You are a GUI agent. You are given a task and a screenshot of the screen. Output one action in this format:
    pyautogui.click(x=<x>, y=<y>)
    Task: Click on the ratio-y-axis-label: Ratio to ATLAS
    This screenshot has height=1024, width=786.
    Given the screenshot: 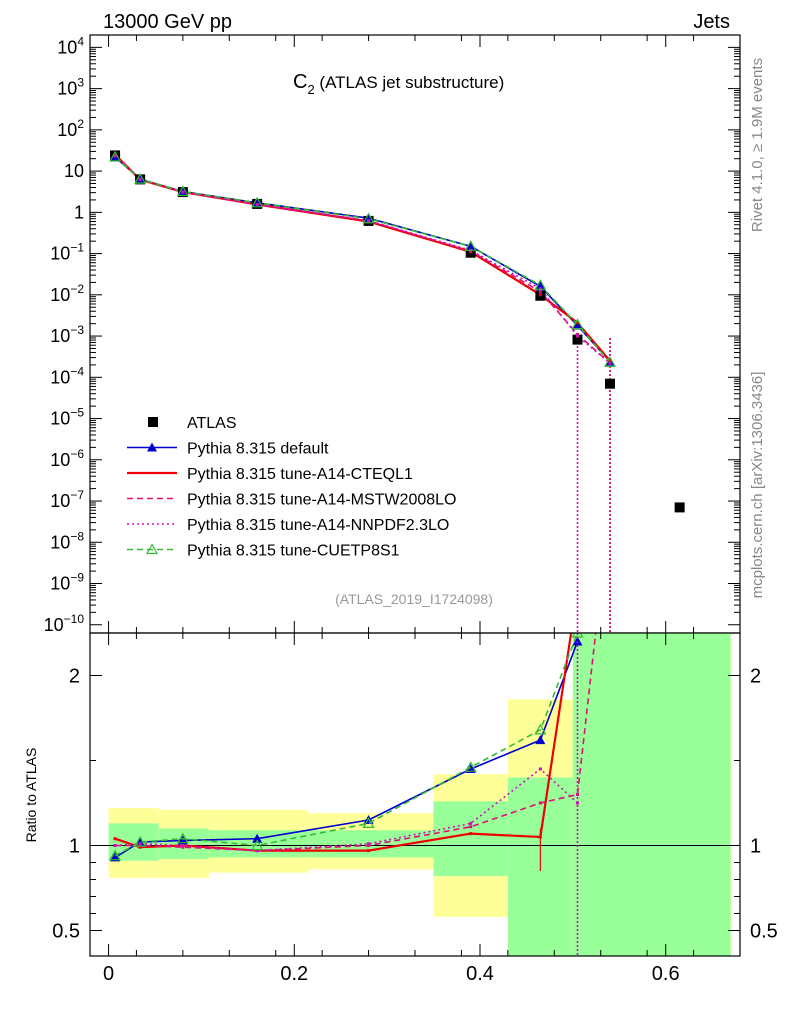 What is the action you would take?
    pyautogui.click(x=31, y=795)
    